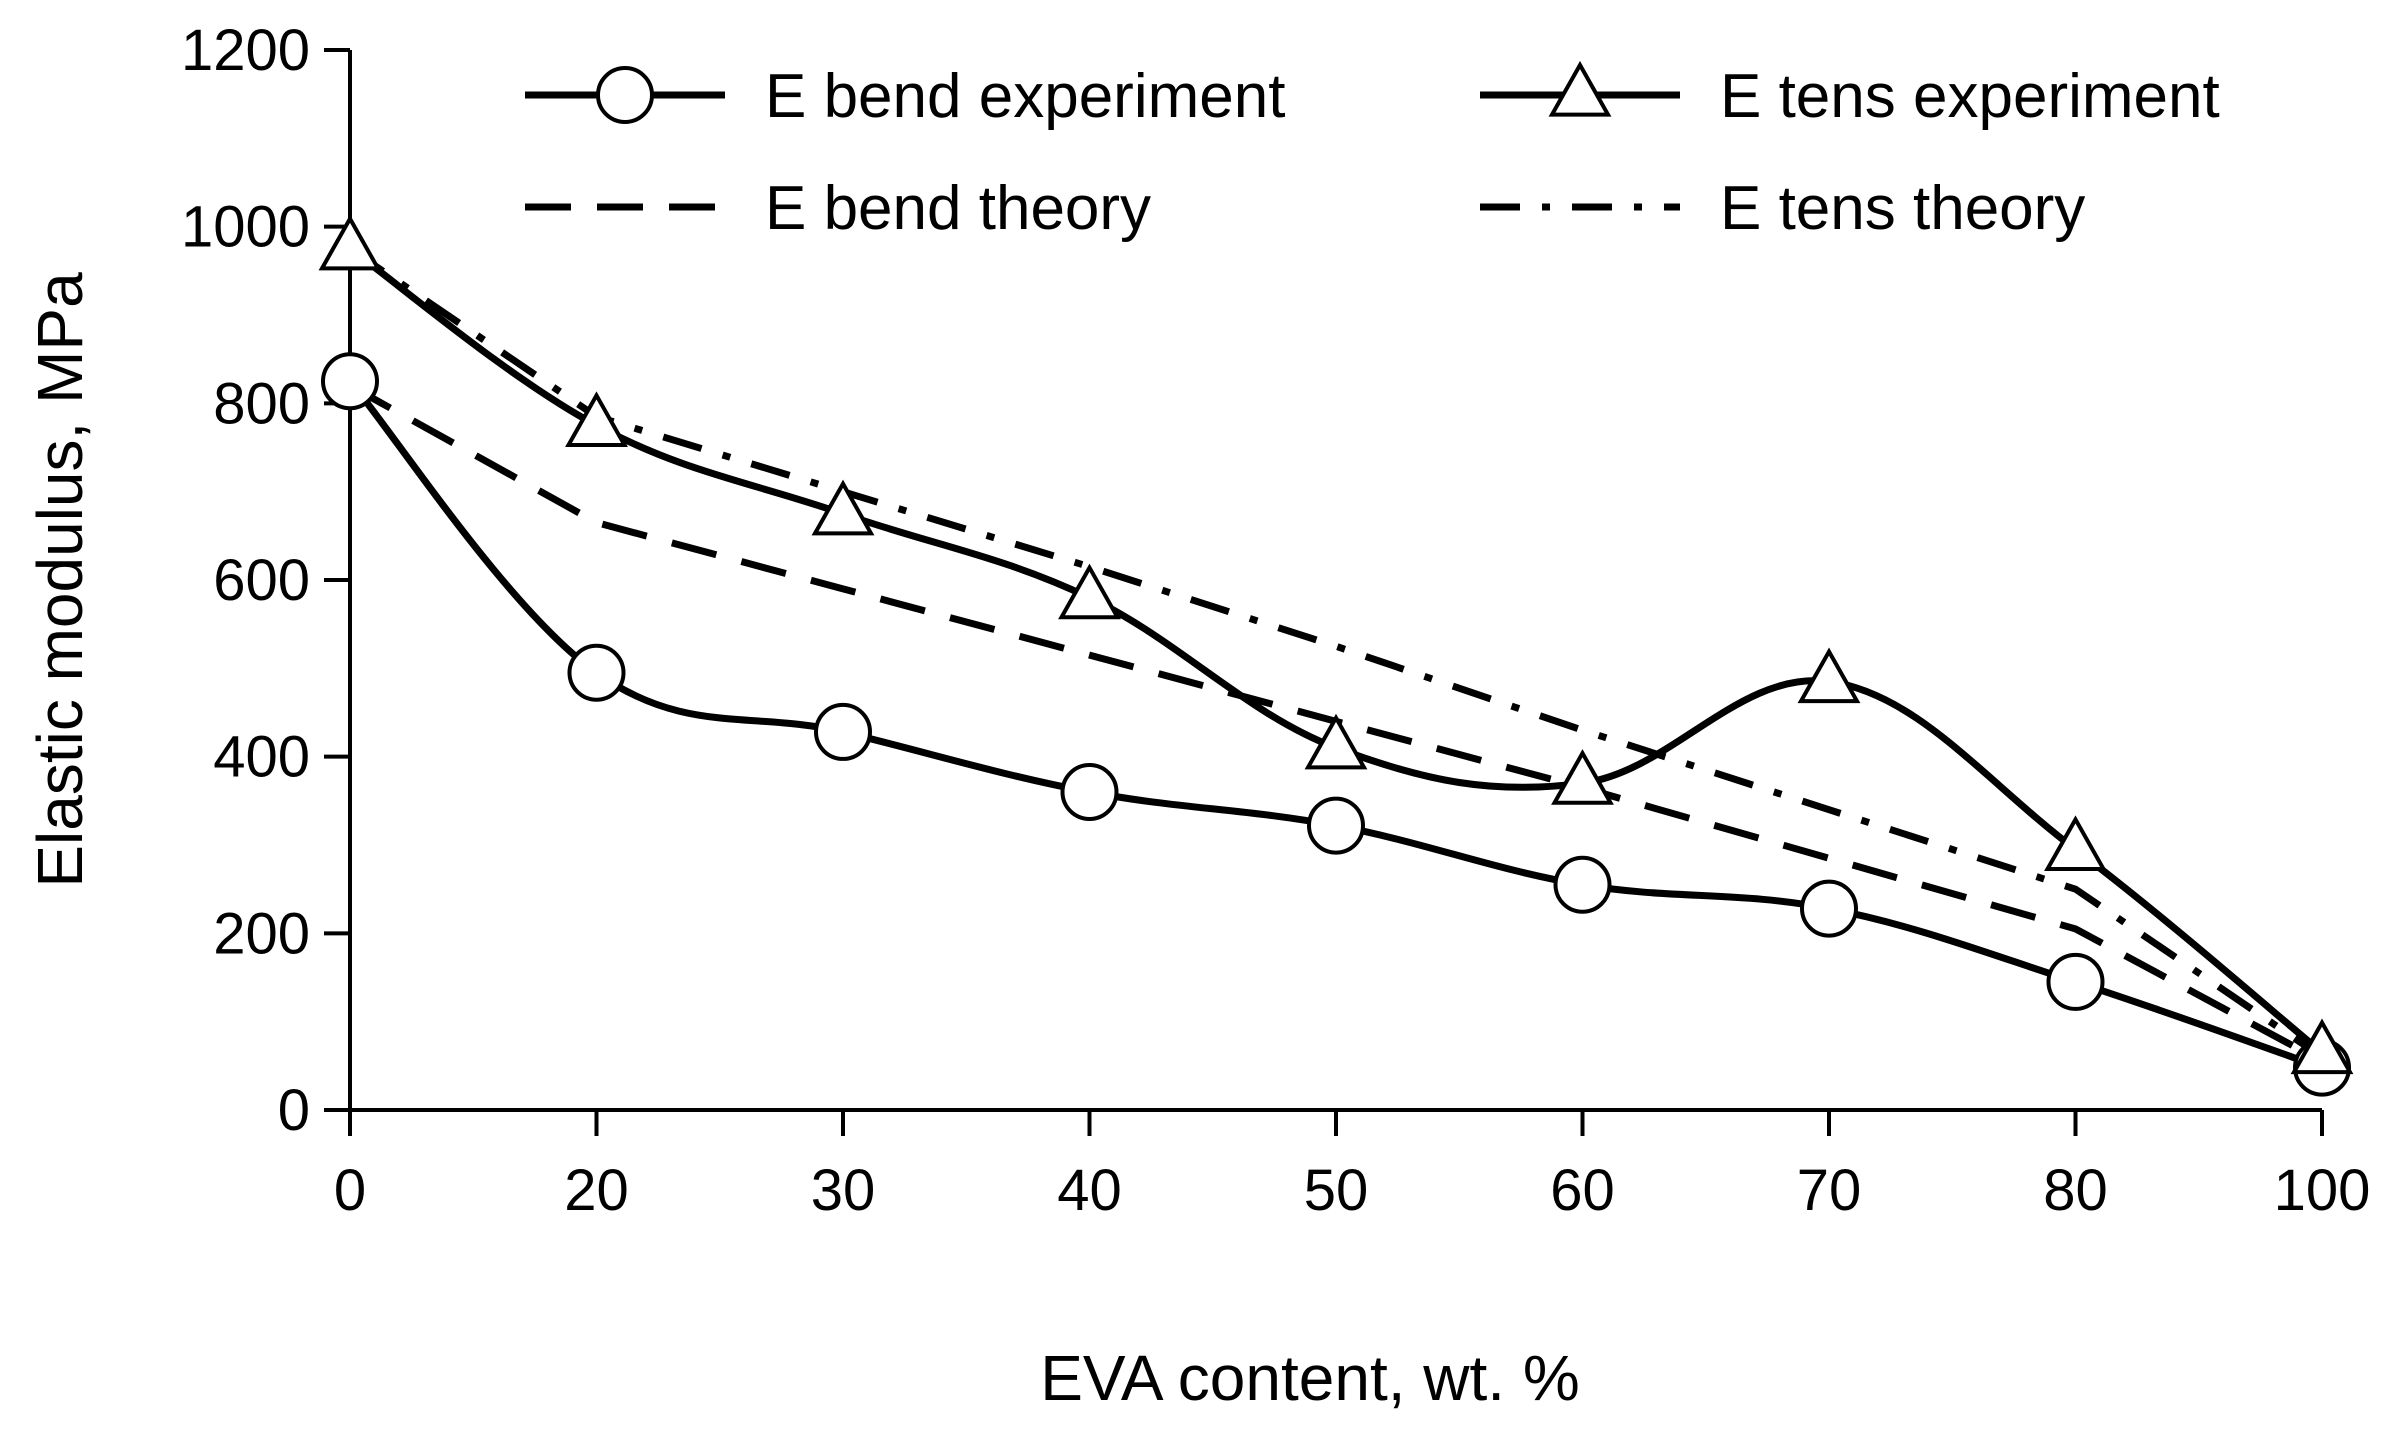 The height and width of the screenshot is (1440, 2397). I want to click on y-tick-label: 1200, so click(245, 50).